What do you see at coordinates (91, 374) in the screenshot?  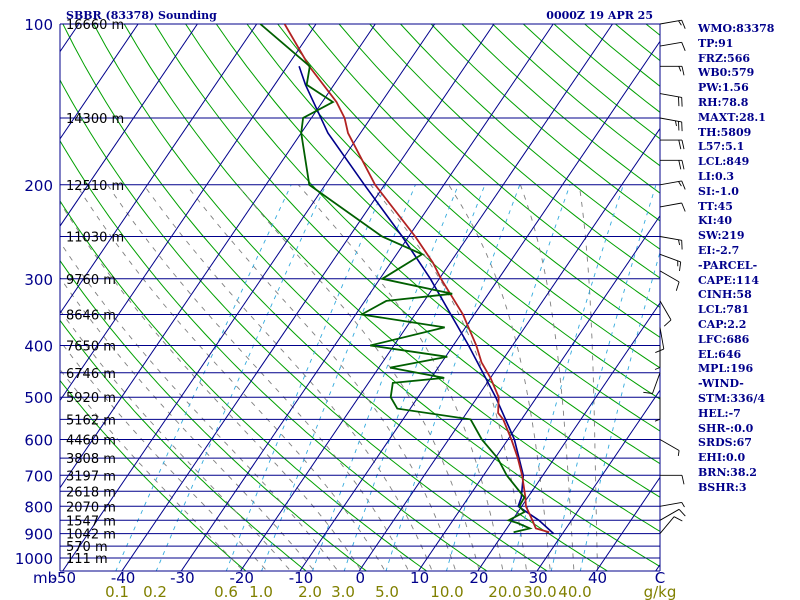 I see `height-label: 6746 m` at bounding box center [91, 374].